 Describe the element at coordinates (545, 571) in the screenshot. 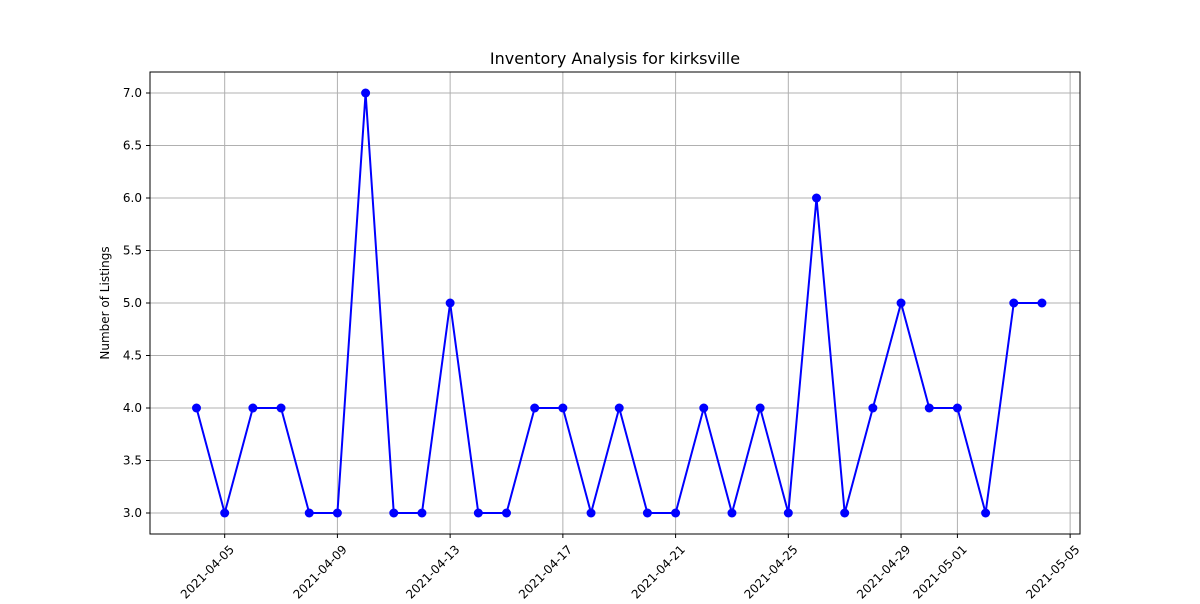

I see `x-tick-label: 2021-04-17` at that location.